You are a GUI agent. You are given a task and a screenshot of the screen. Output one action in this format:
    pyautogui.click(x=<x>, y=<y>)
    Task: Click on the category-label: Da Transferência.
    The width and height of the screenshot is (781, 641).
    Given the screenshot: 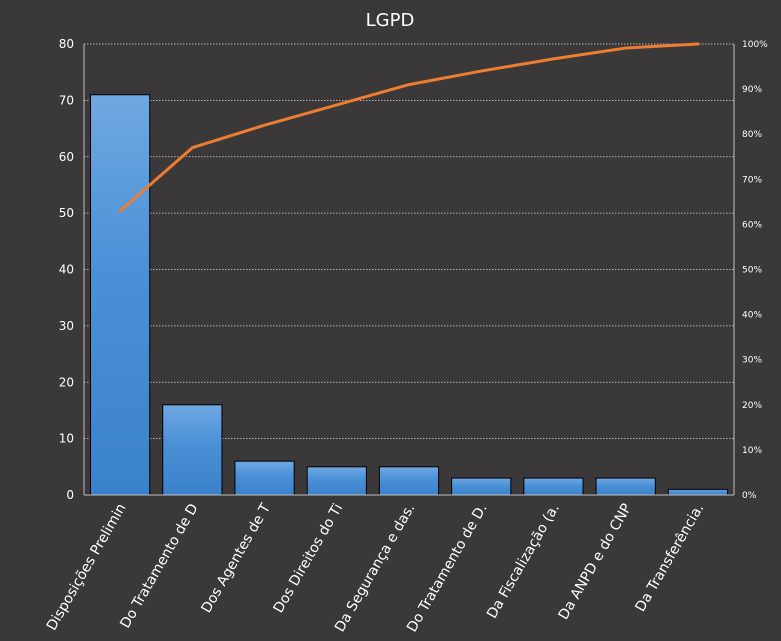 What is the action you would take?
    pyautogui.click(x=670, y=558)
    